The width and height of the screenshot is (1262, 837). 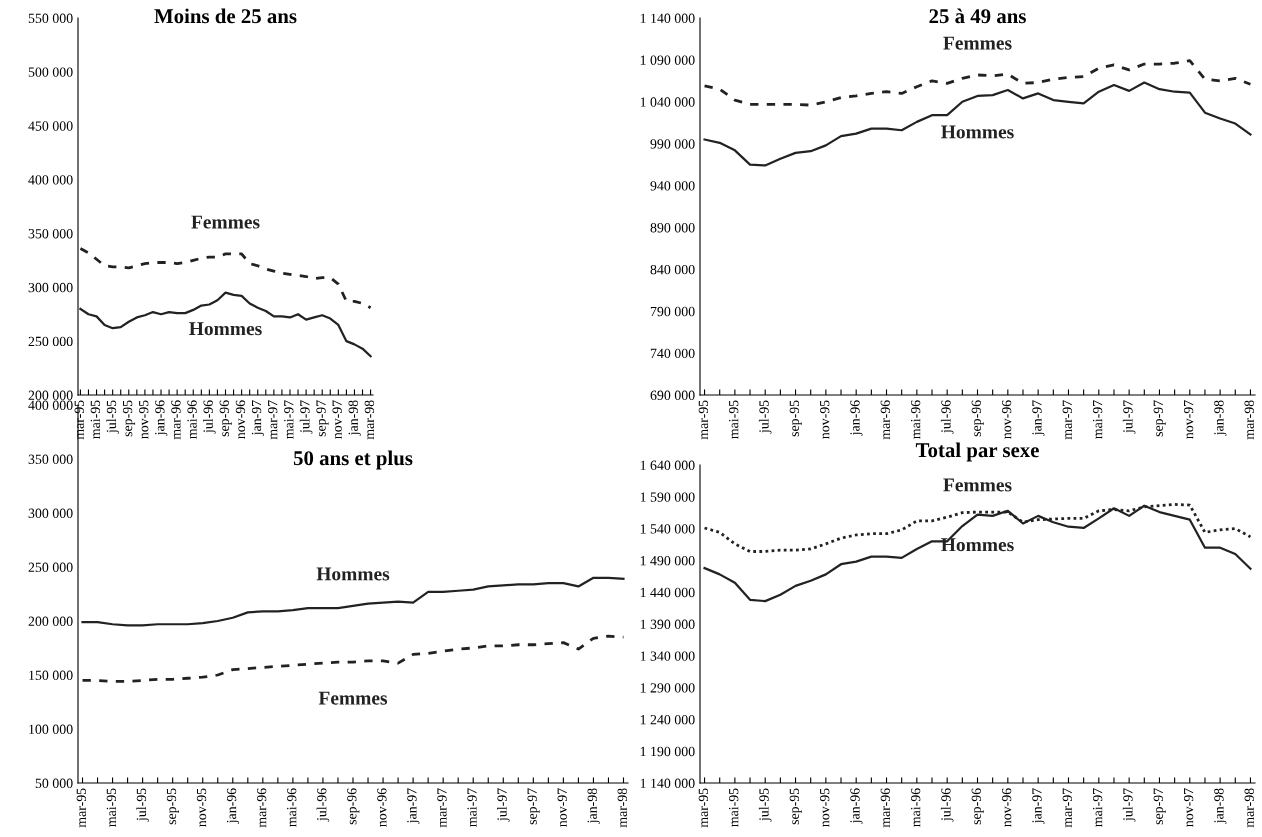 What do you see at coordinates (977, 452) in the screenshot?
I see `chart-title: Total par sexe` at bounding box center [977, 452].